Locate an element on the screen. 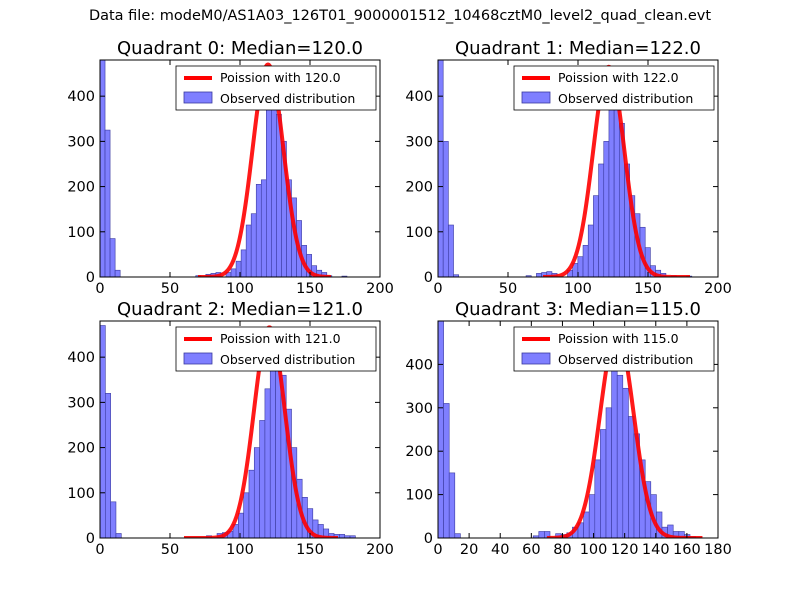 This screenshot has width=800, height=600. quadrant-2-plot-area is located at coordinates (228, 431).